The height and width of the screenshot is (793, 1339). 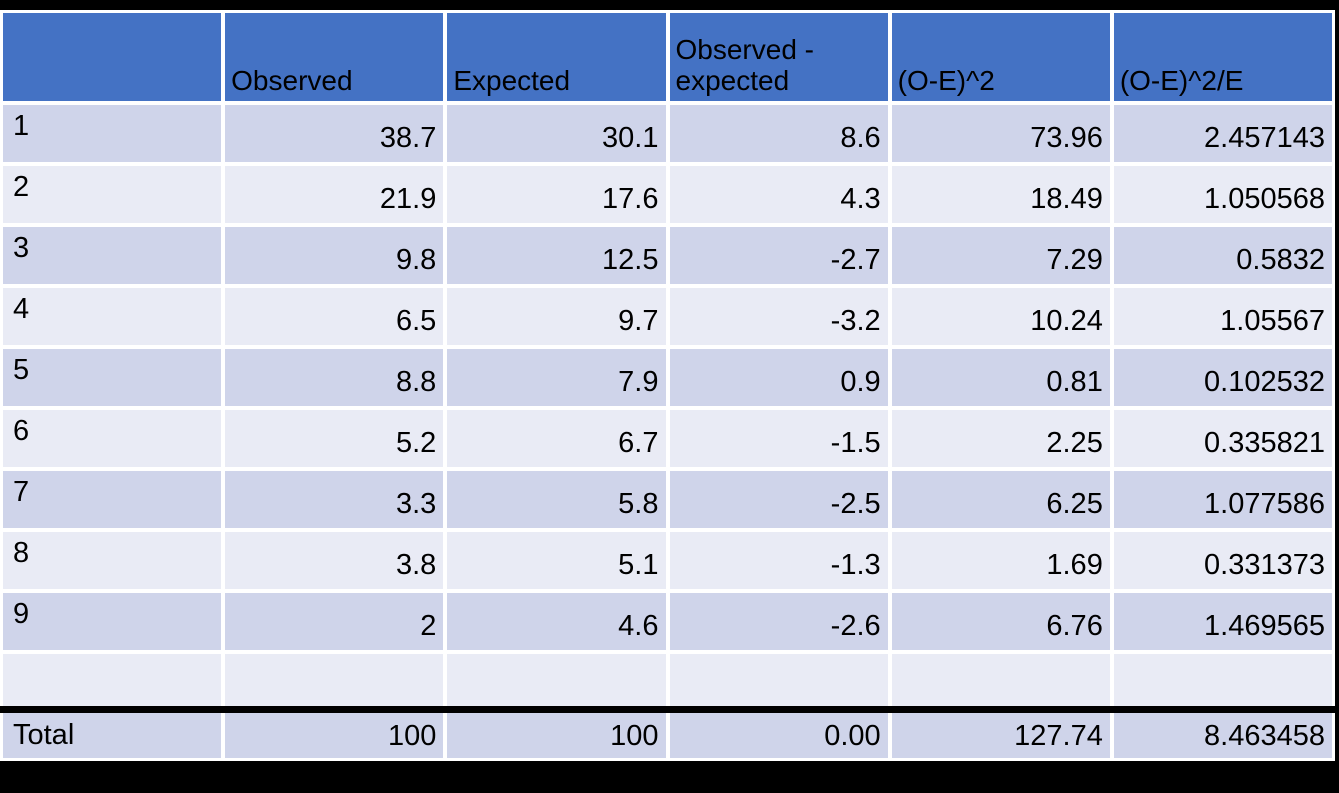 What do you see at coordinates (778, 316) in the screenshot?
I see `table-row-4-cell-observed-minus-expected: -3.2` at bounding box center [778, 316].